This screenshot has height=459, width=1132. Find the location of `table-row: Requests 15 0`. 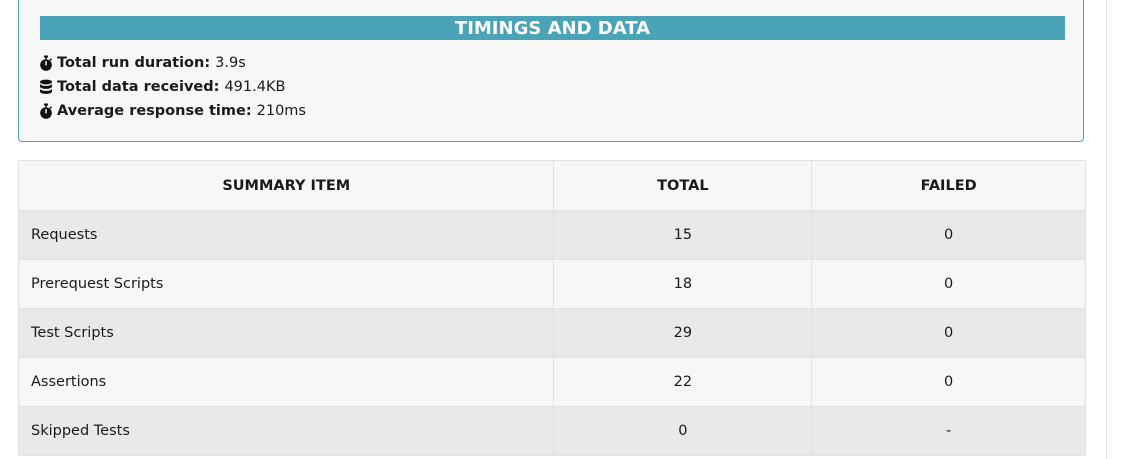

table-row: Requests 15 0 is located at coordinates (551, 235).